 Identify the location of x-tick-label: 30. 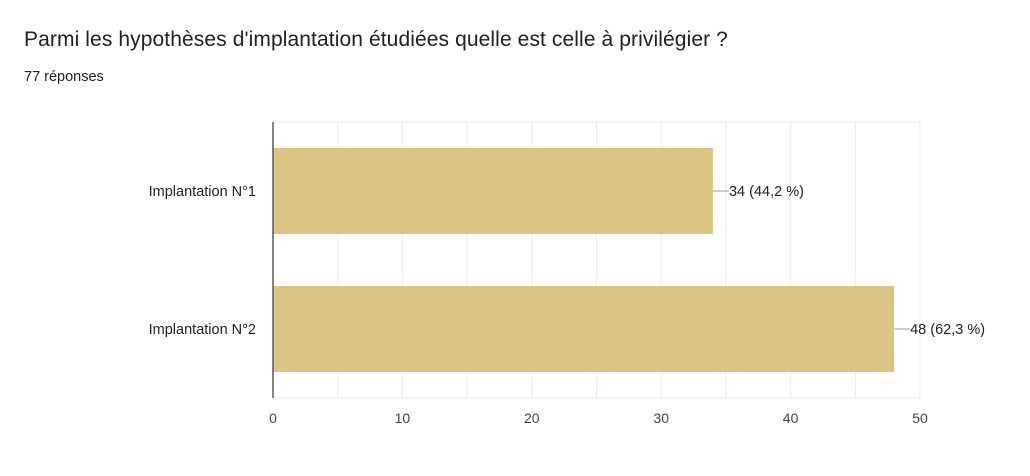
(661, 418).